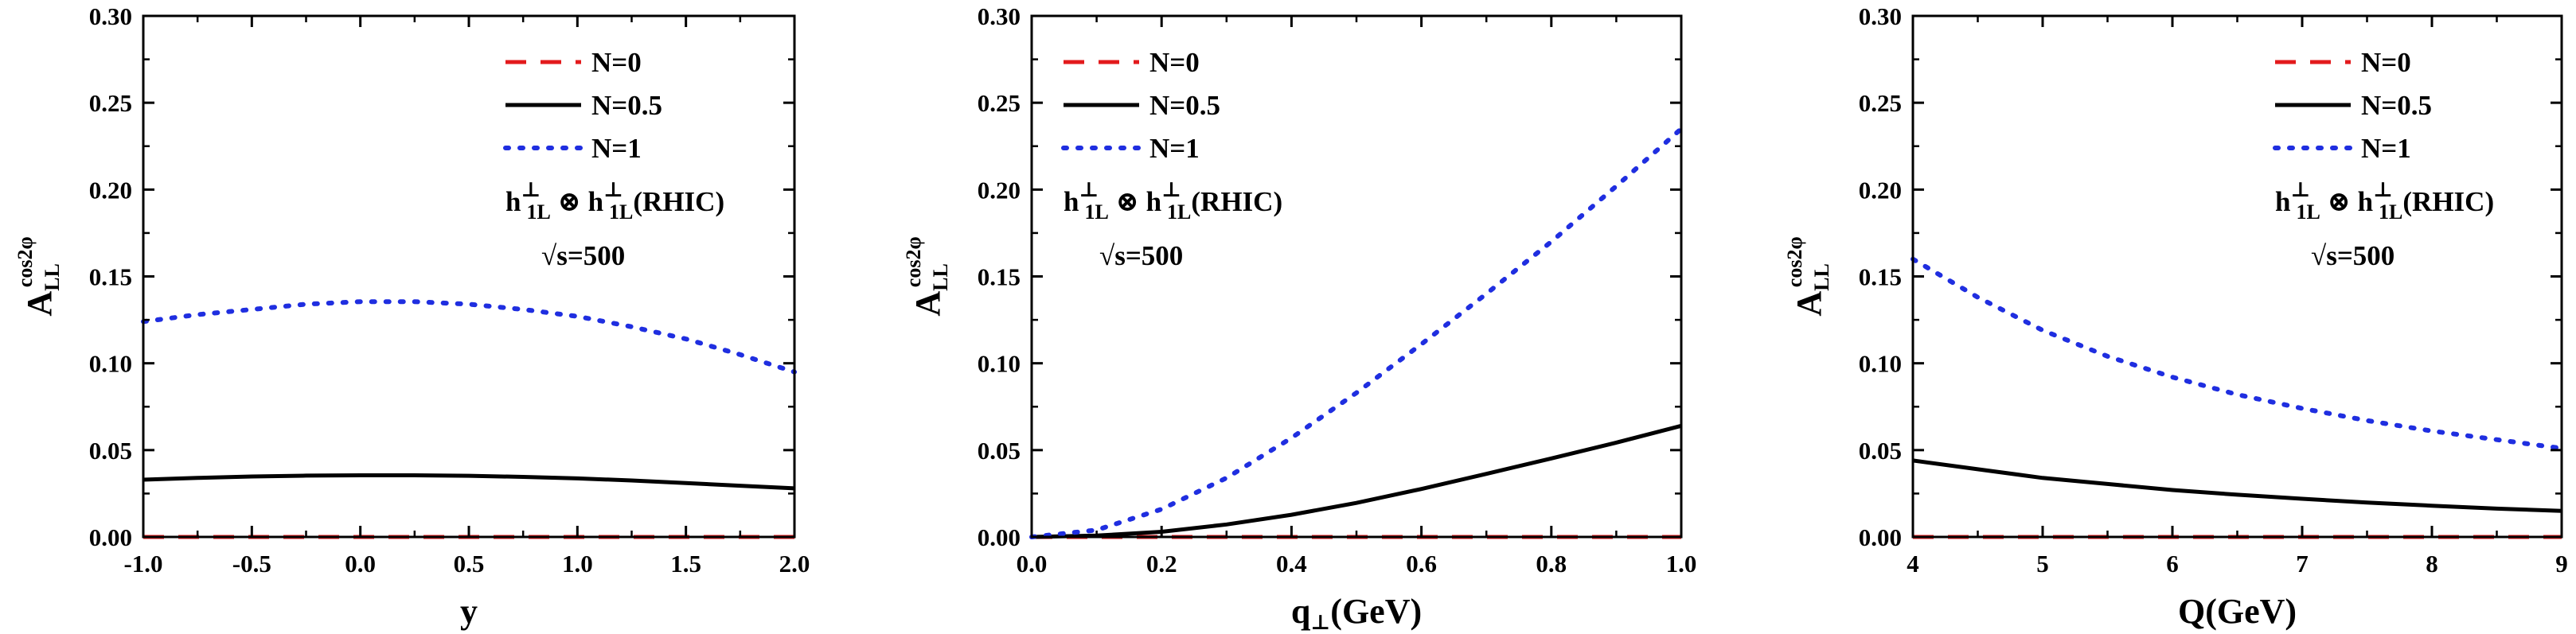  What do you see at coordinates (1291, 564) in the screenshot?
I see `x-tick-label: 0.4` at bounding box center [1291, 564].